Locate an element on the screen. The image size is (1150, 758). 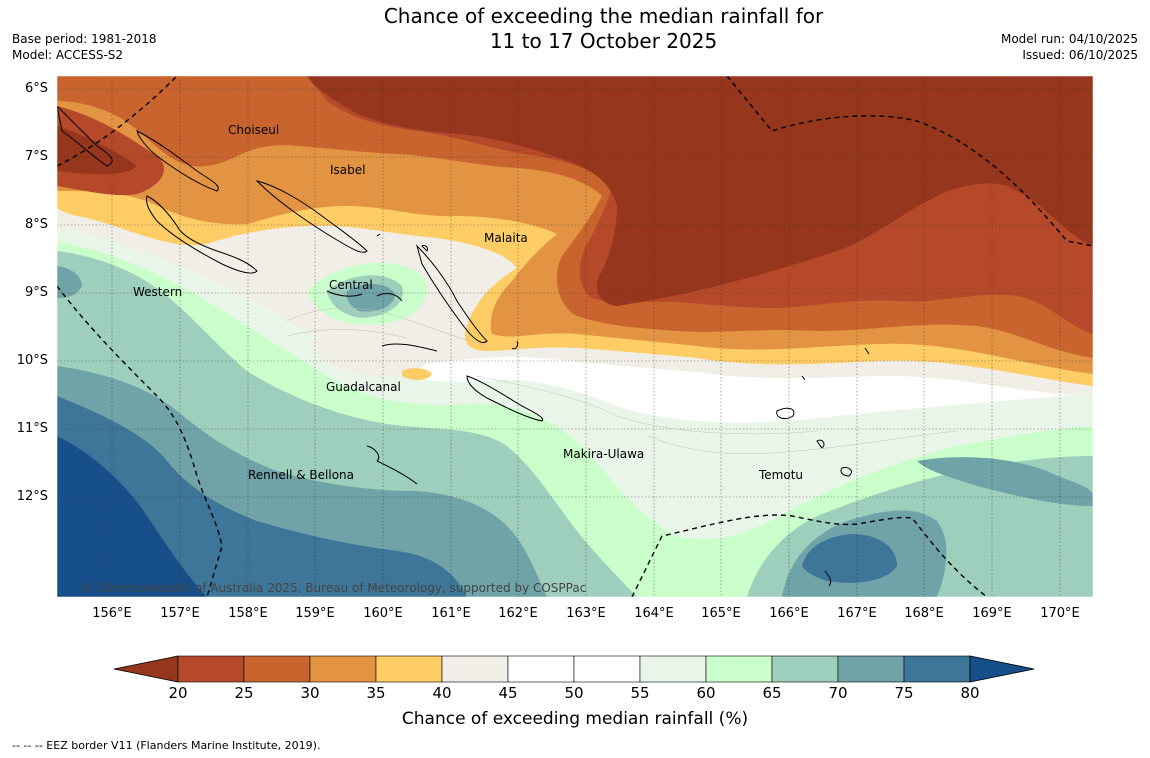
lon-label: 158°E is located at coordinates (248, 613).